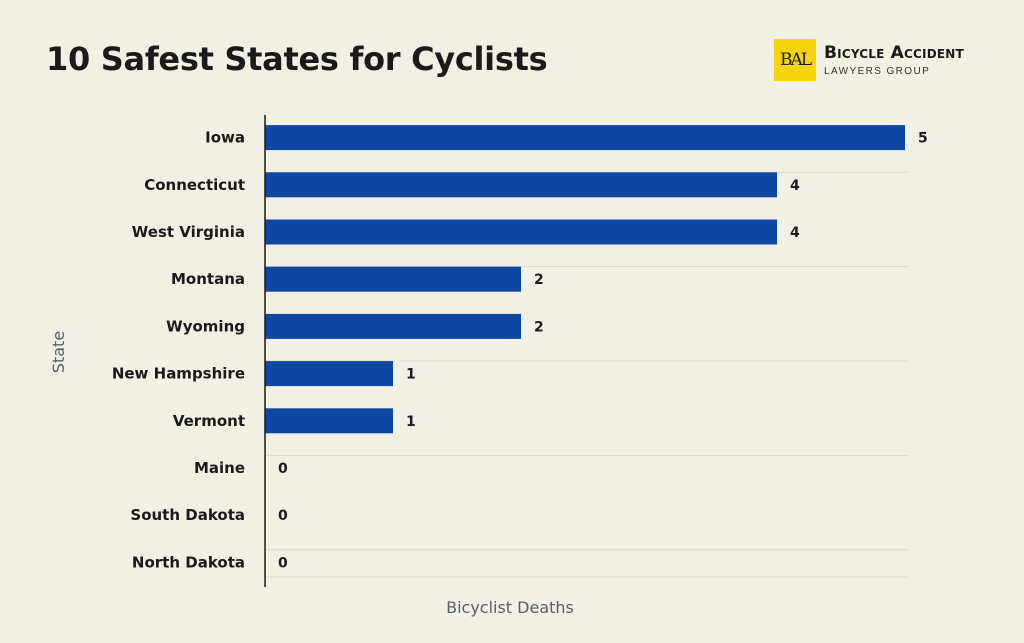  Describe the element at coordinates (894, 53) in the screenshot. I see `logo-line1: Bicycle Accident` at that location.